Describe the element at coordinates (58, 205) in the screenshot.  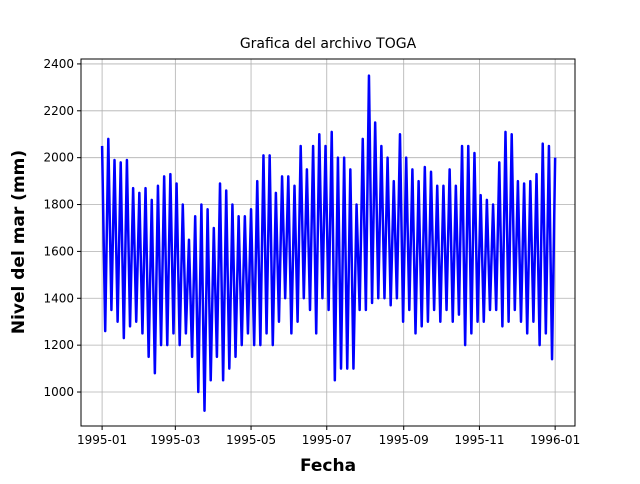
I see `y-tick-label: 1800` at that location.